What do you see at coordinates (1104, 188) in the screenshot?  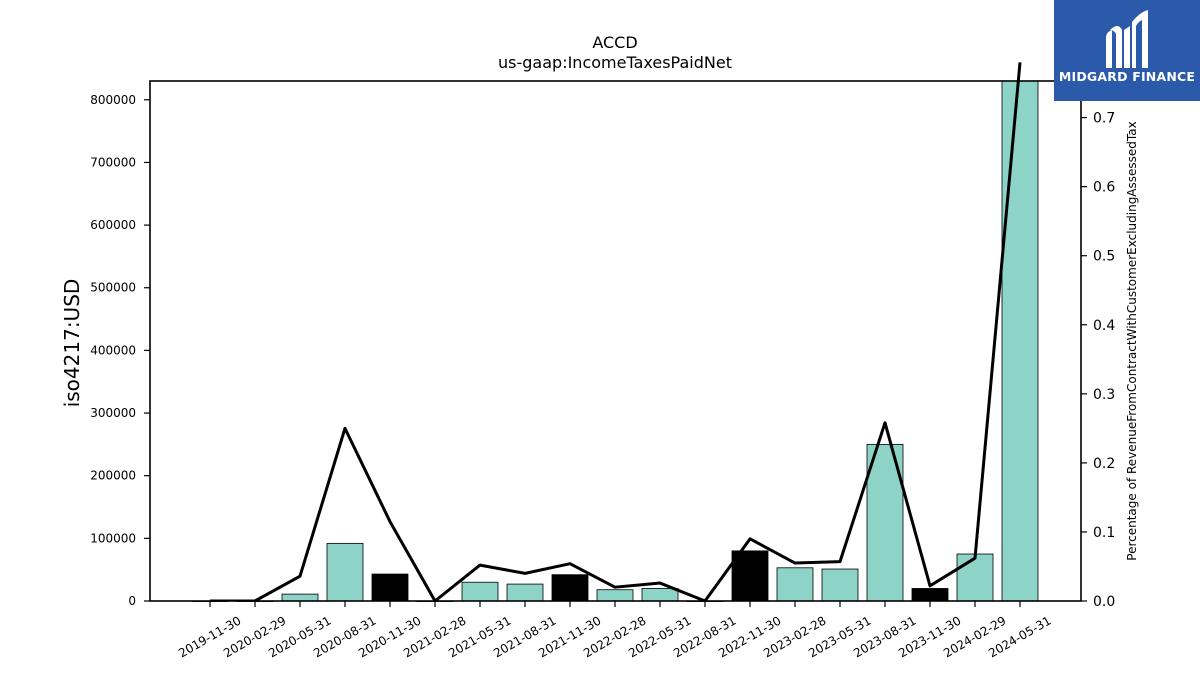 I see `y2-tick-label: 0.6` at bounding box center [1104, 188].